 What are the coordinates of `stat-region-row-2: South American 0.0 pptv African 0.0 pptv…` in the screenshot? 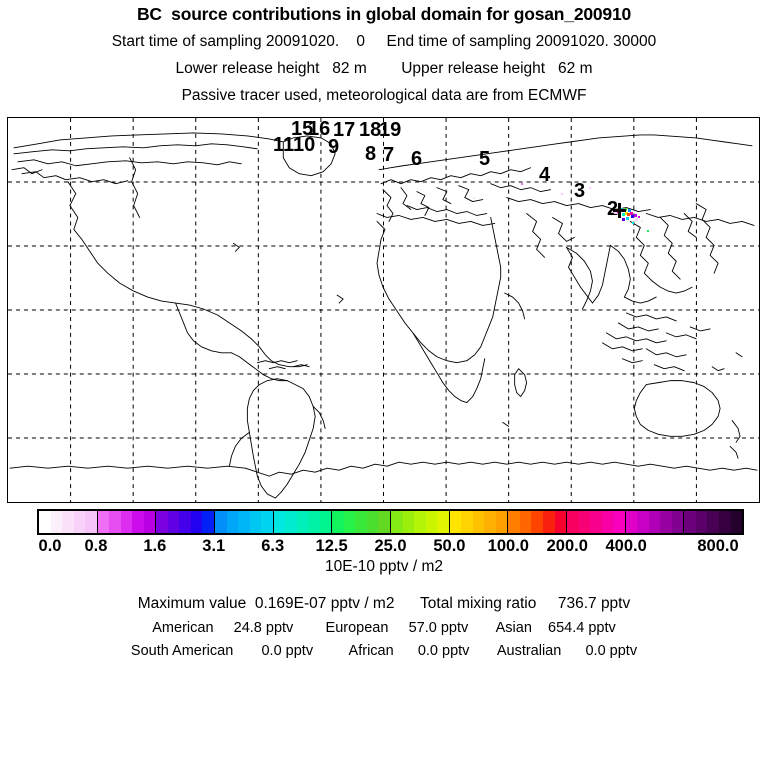 It's located at (384, 651).